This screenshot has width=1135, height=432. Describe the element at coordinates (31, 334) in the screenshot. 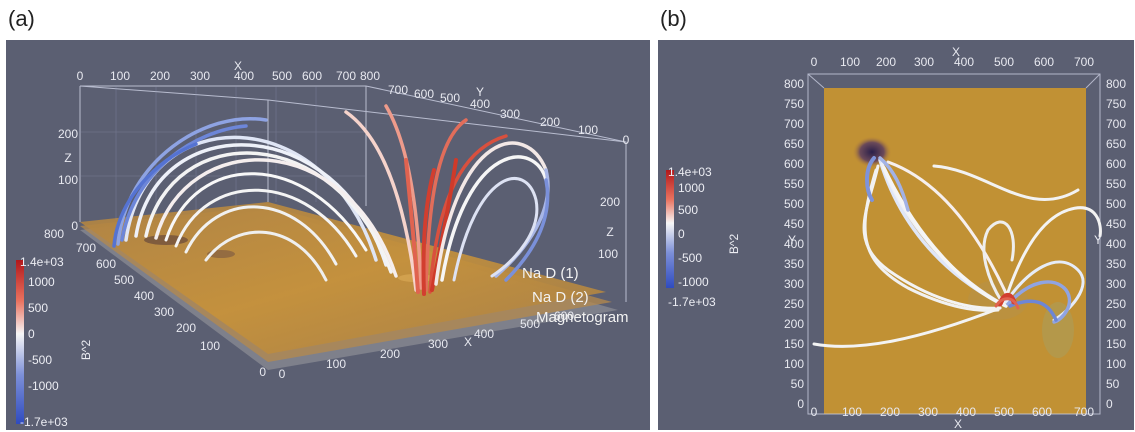

I see `colorbar-label: 0` at that location.